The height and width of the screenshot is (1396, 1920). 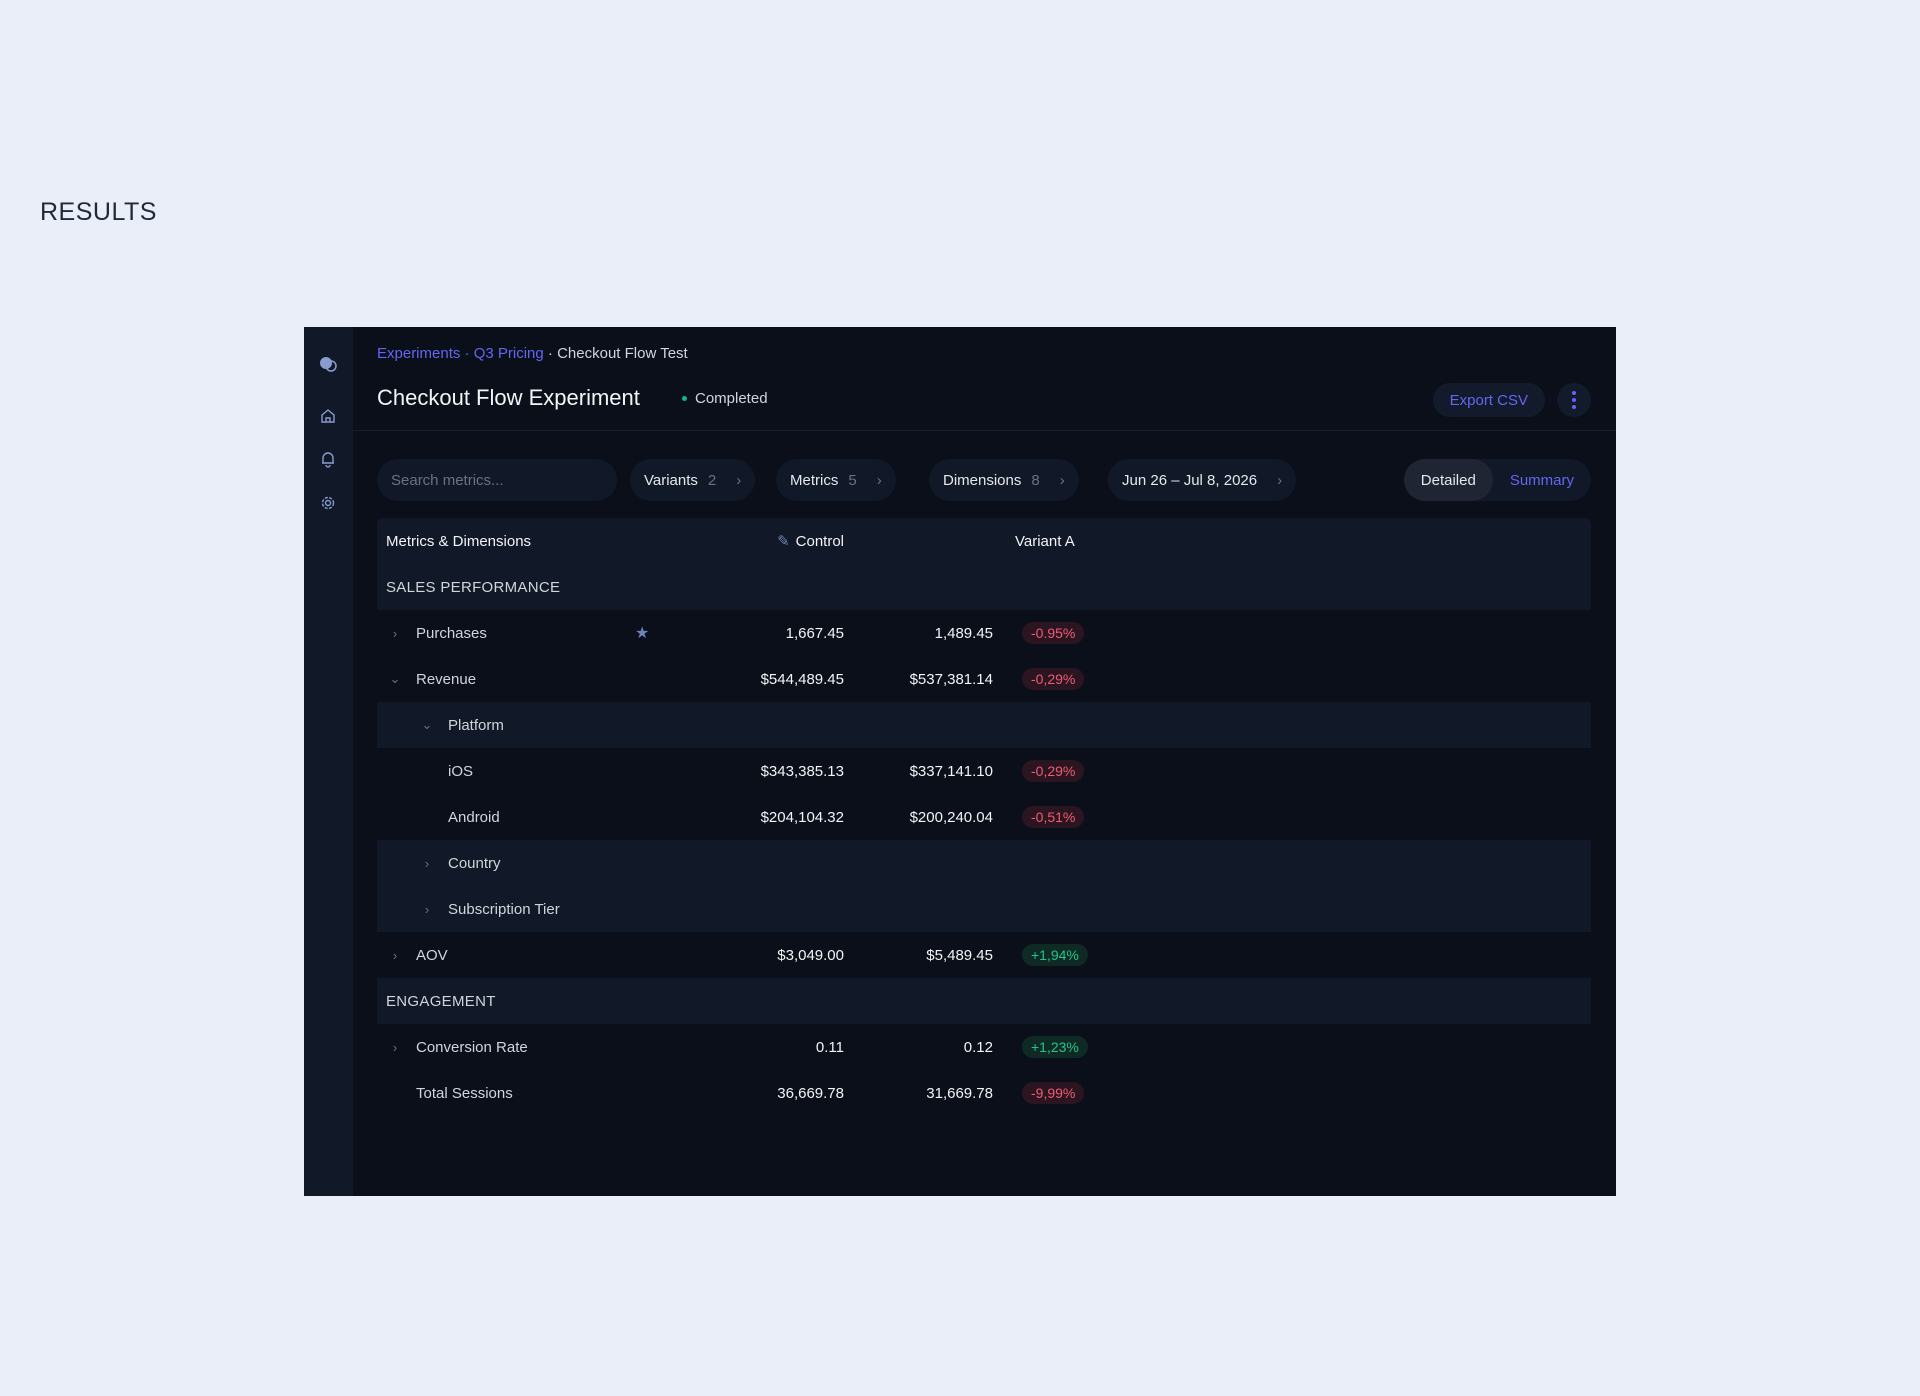 What do you see at coordinates (508, 353) in the screenshot?
I see `breadcrumb-q3-pricing: Q3 Pricing` at bounding box center [508, 353].